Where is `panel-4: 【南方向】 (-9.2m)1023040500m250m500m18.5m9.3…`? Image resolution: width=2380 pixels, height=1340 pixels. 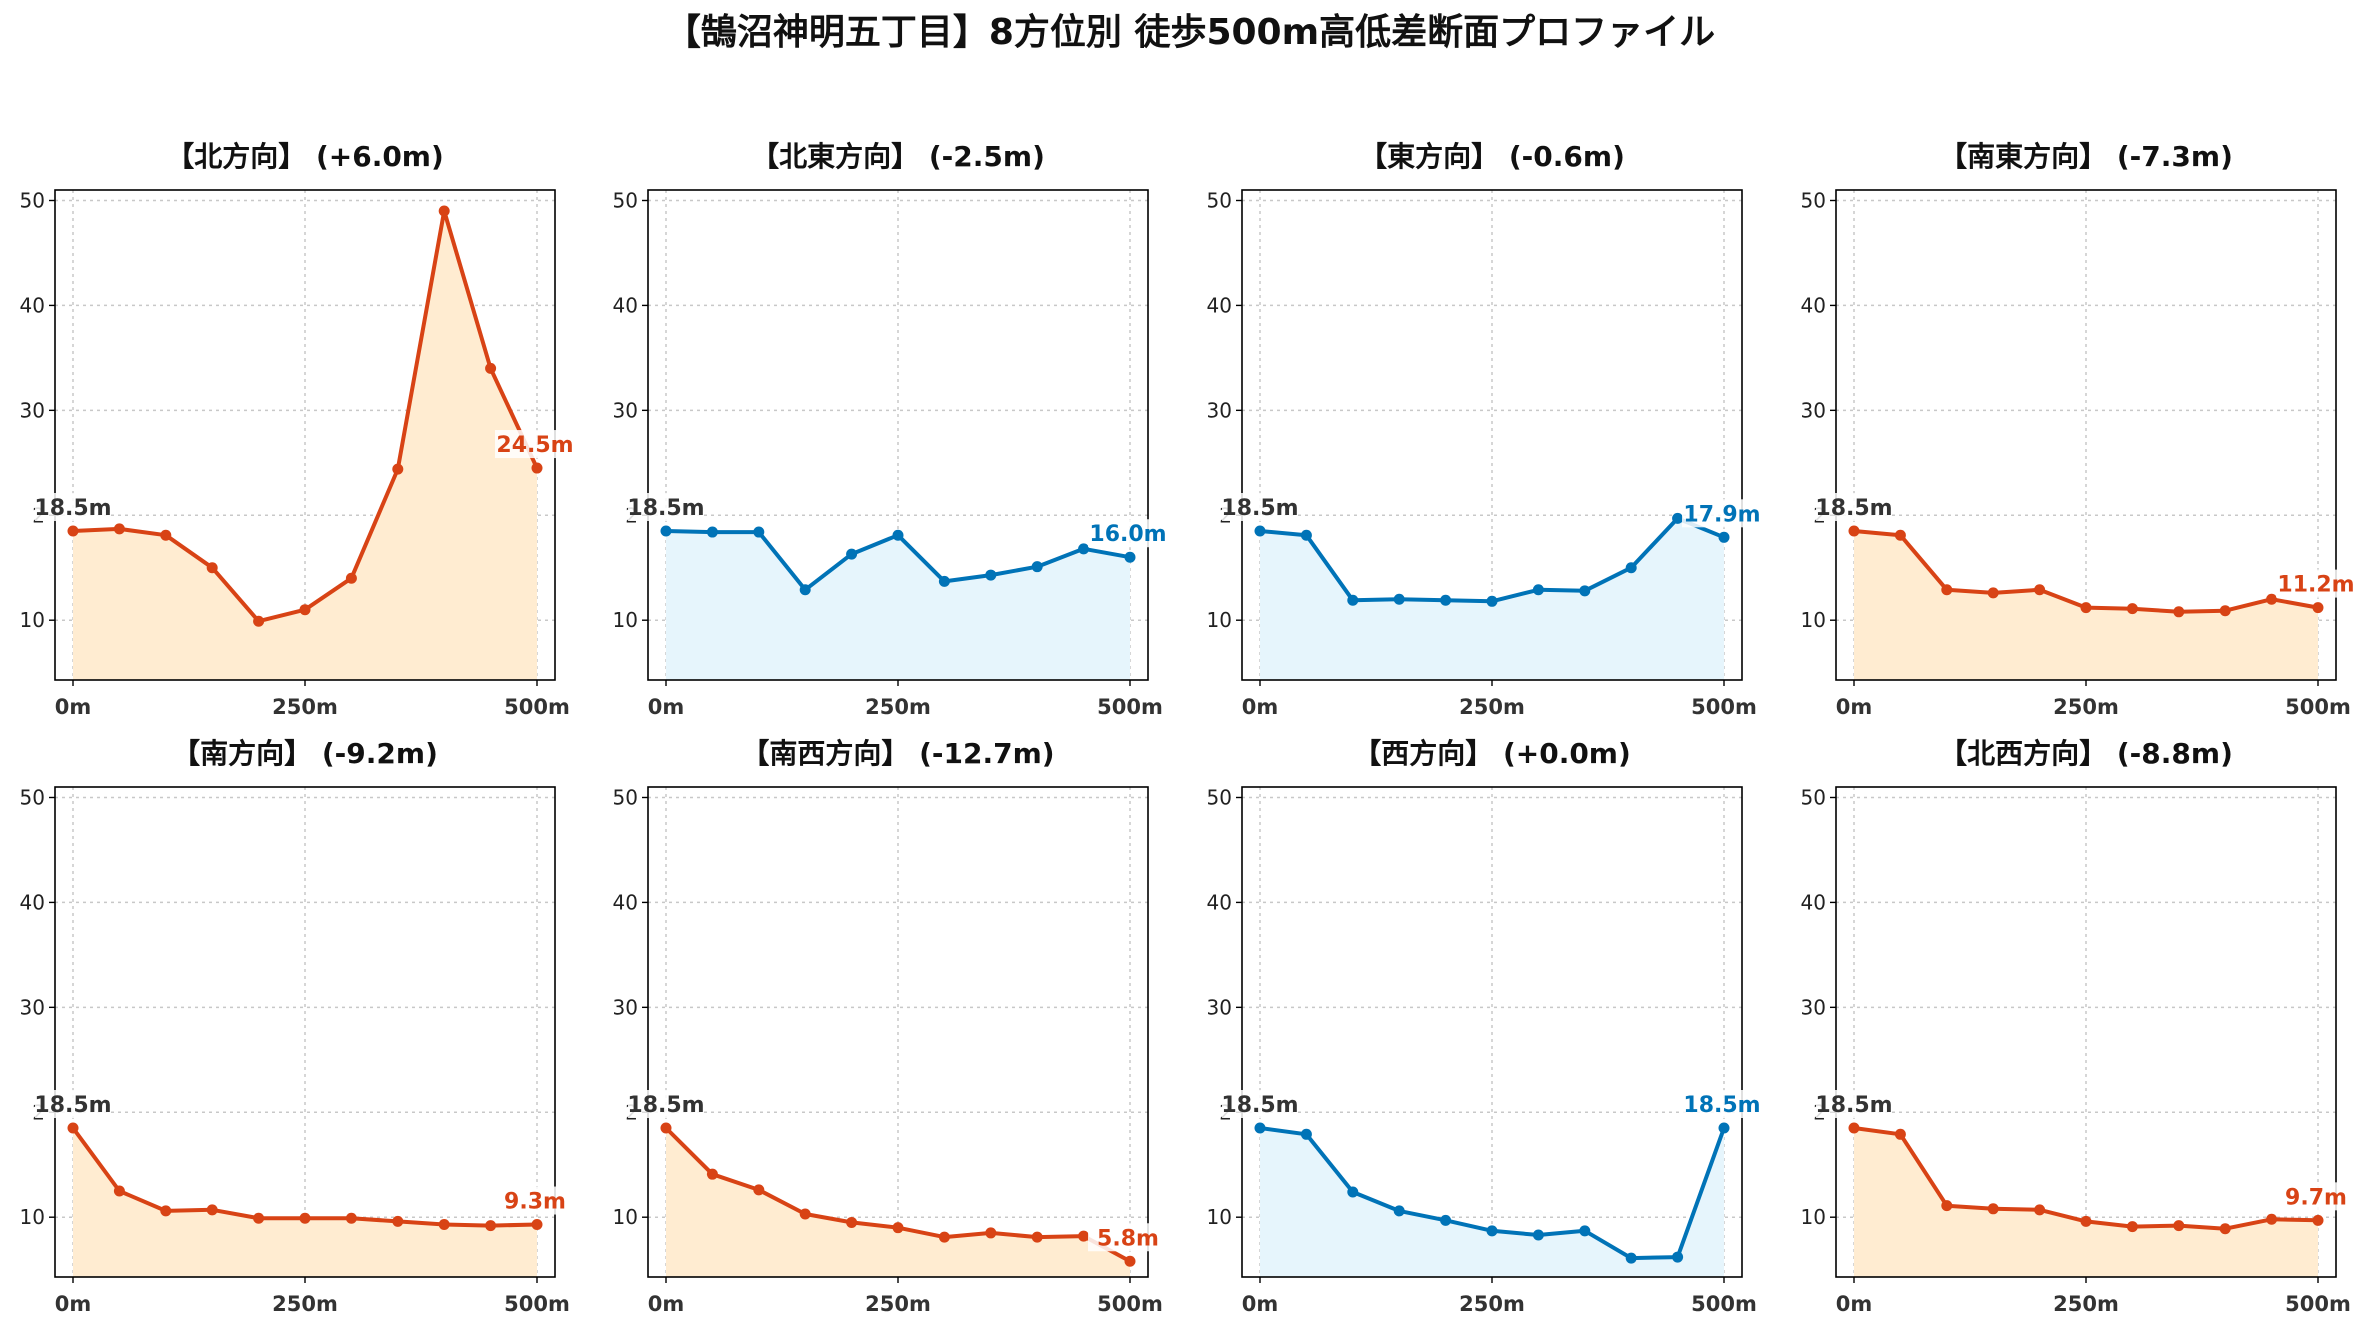
panel-4: 【南方向】 (-9.2m)1023040500m250m500m18.5m9.3… is located at coordinates (297, 1026).